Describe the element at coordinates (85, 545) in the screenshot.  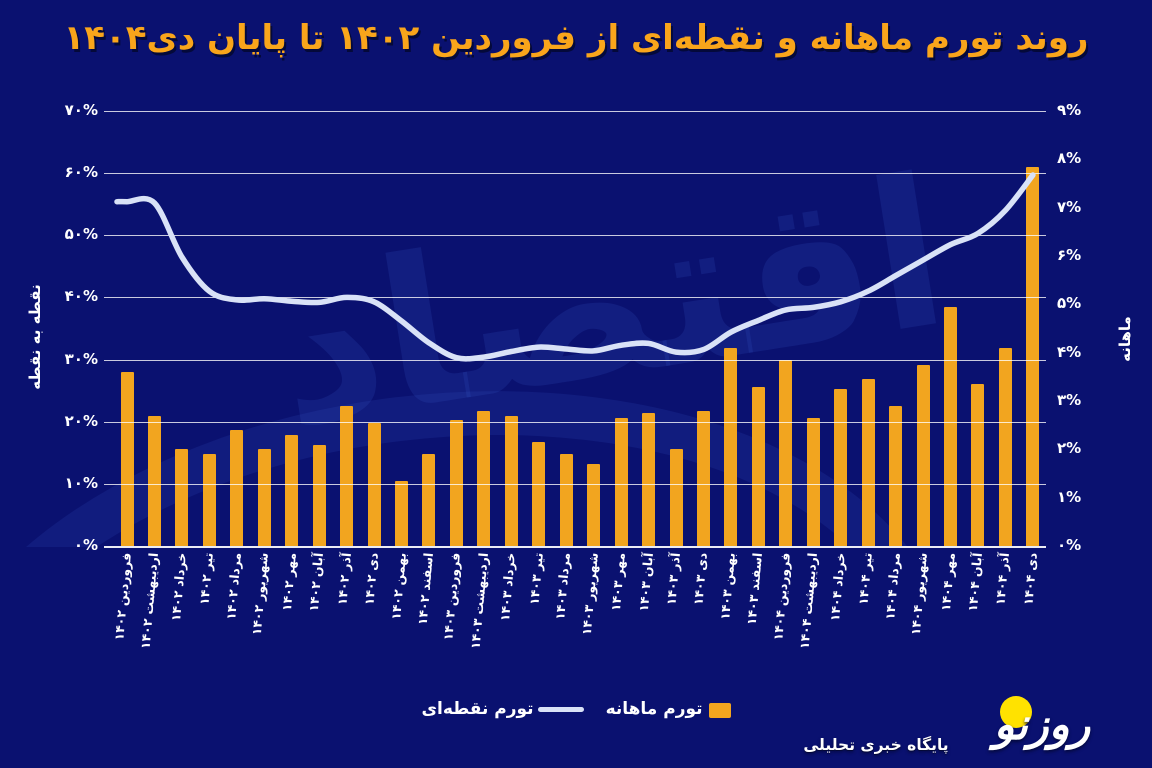
I see `left-axis-tick: ۰%` at that location.